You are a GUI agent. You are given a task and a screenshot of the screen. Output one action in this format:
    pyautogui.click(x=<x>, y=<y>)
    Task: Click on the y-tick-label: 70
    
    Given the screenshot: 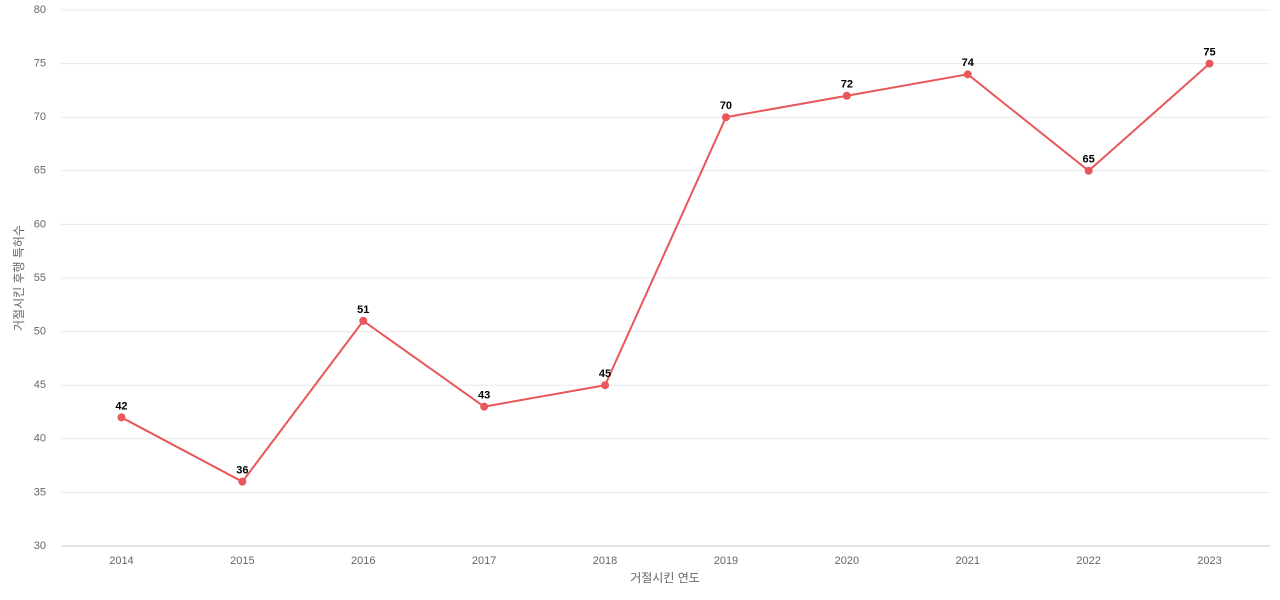 What is the action you would take?
    pyautogui.click(x=40, y=117)
    